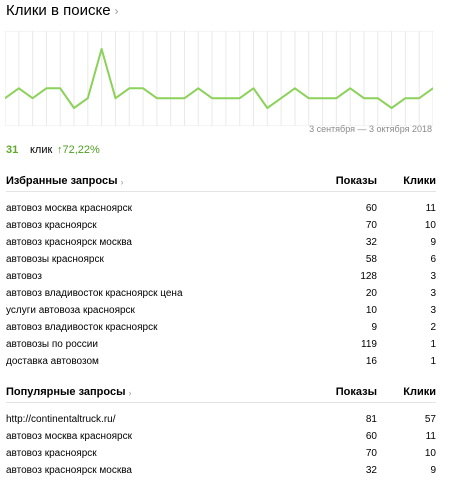 The image size is (470, 481). Describe the element at coordinates (221, 363) in the screenshot. I see `table-row: доставка автовозом 16 1` at that location.